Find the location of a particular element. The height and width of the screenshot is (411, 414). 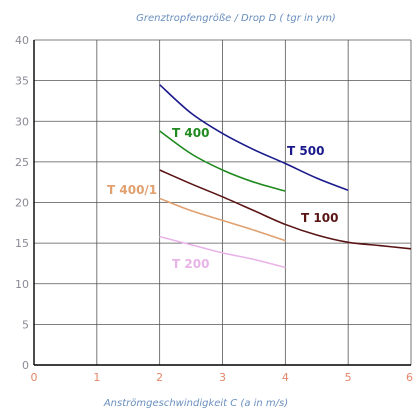

series-label-t-200: T 200 is located at coordinates (190, 264).